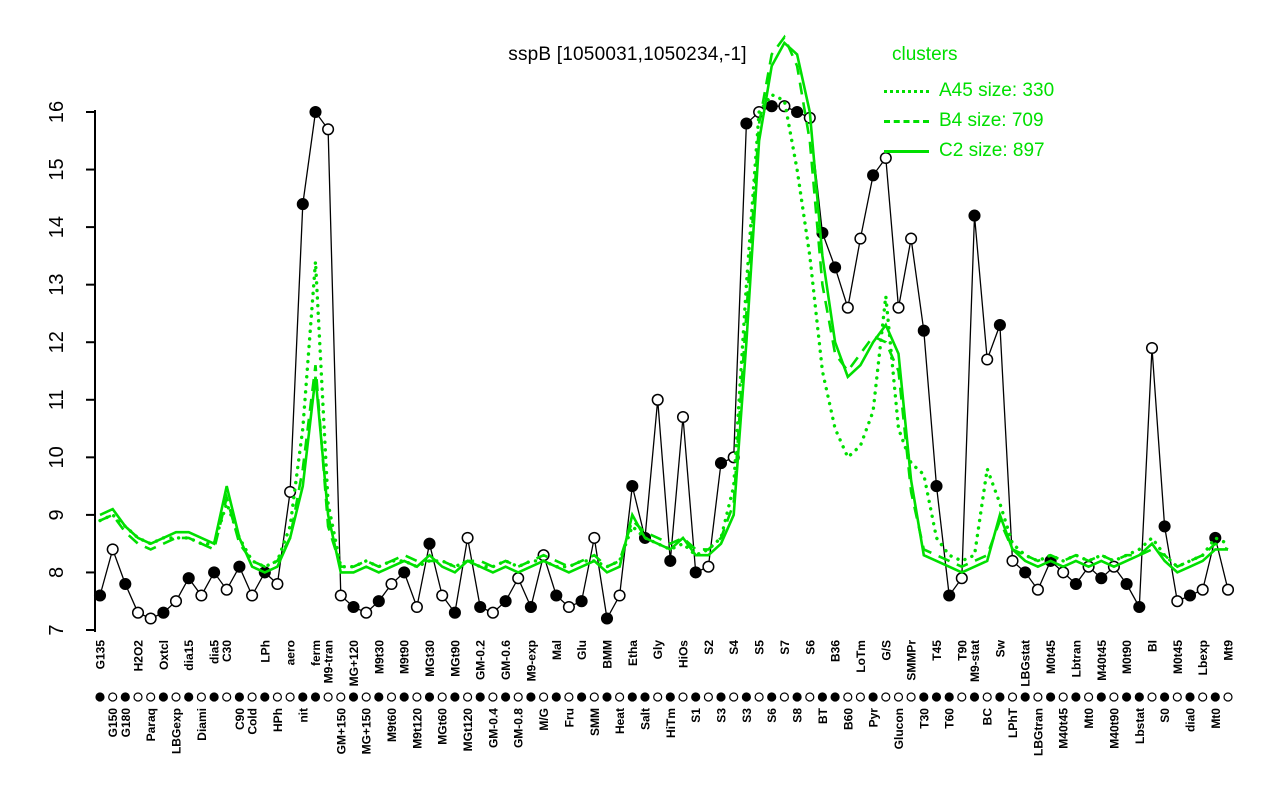 Image resolution: width=1280 pixels, height=800 pixels. What do you see at coordinates (354, 663) in the screenshot?
I see `x-tick-label: MG+120` at bounding box center [354, 663].